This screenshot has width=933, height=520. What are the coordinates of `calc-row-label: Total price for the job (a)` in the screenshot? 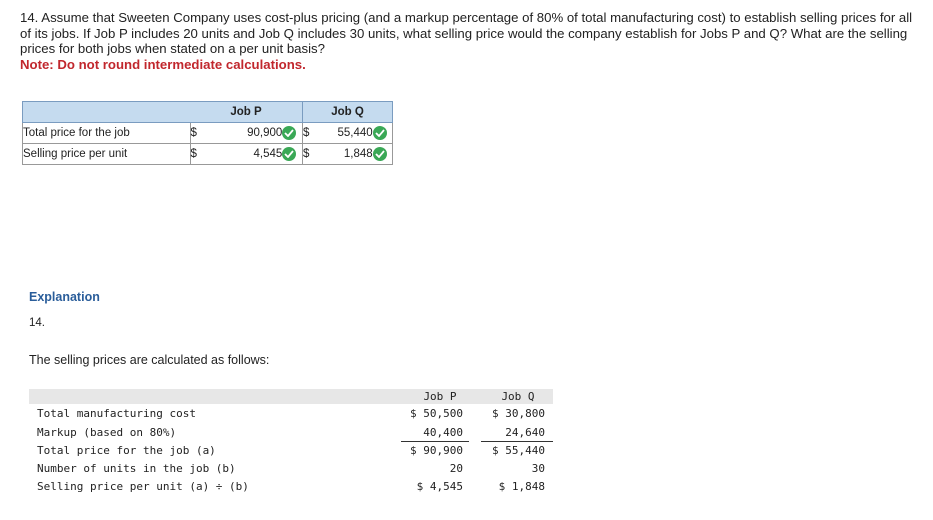 It's located at (126, 450).